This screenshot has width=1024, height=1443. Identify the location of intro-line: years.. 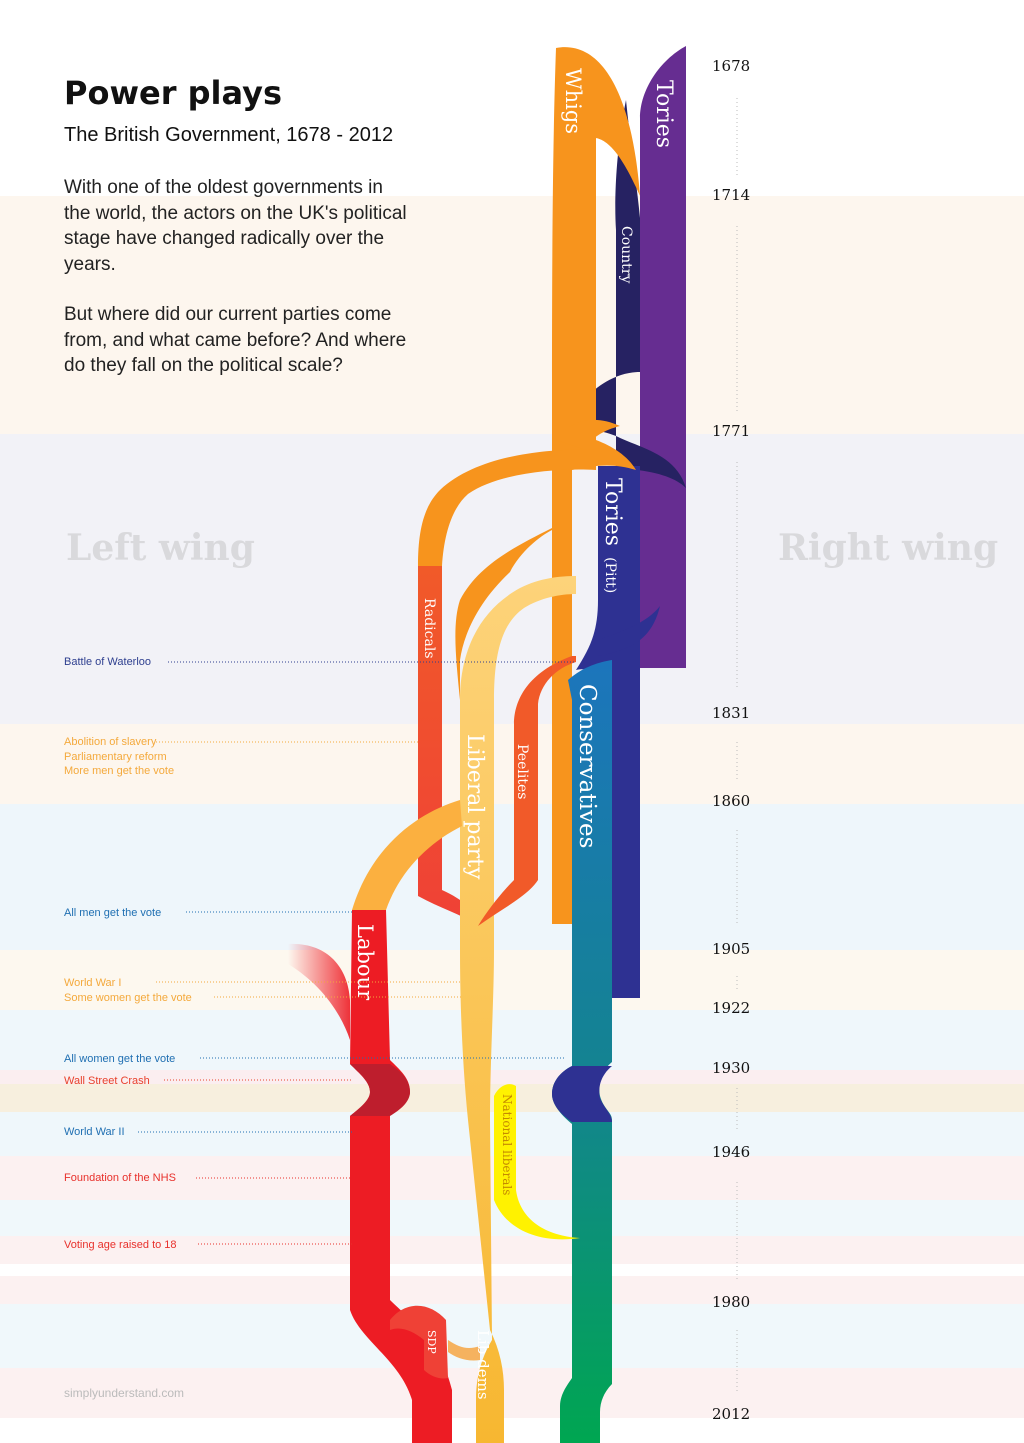
(90, 264).